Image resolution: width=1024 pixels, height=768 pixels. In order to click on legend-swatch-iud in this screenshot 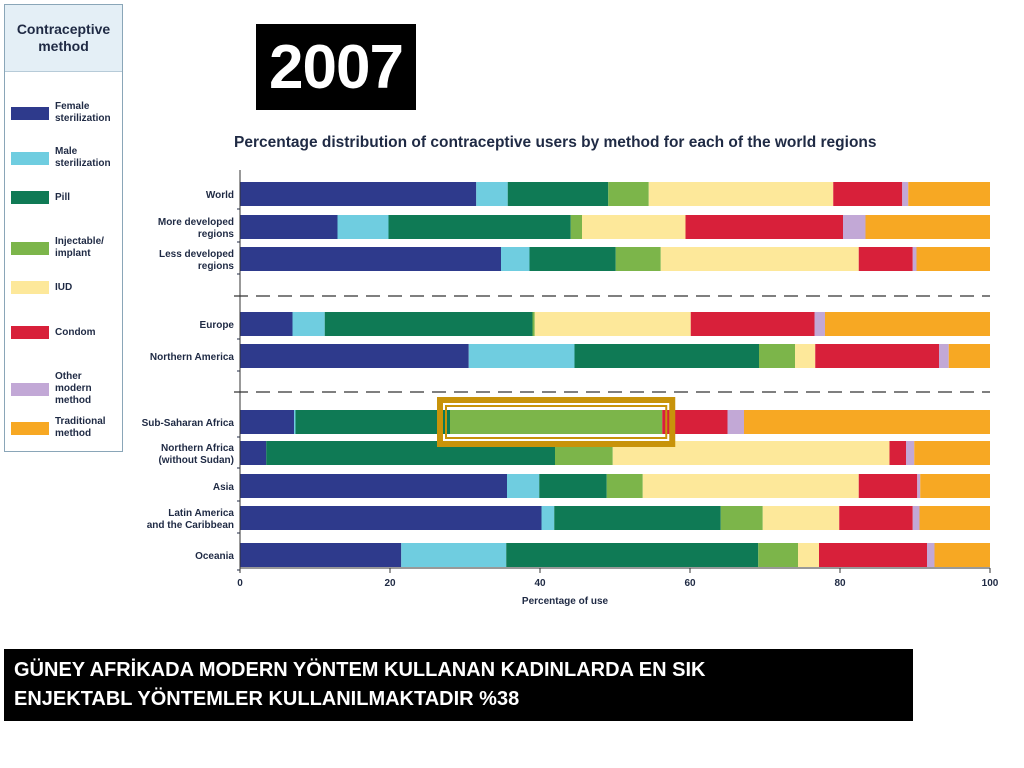, I will do `click(30, 287)`.